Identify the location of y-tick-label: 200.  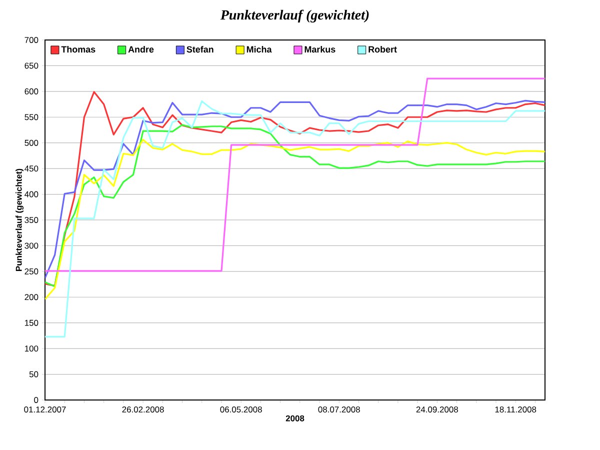
(31, 297).